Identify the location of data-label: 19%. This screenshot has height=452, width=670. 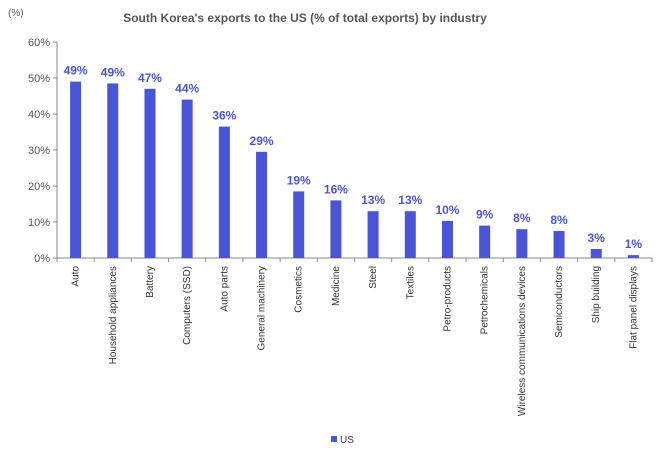
(299, 180).